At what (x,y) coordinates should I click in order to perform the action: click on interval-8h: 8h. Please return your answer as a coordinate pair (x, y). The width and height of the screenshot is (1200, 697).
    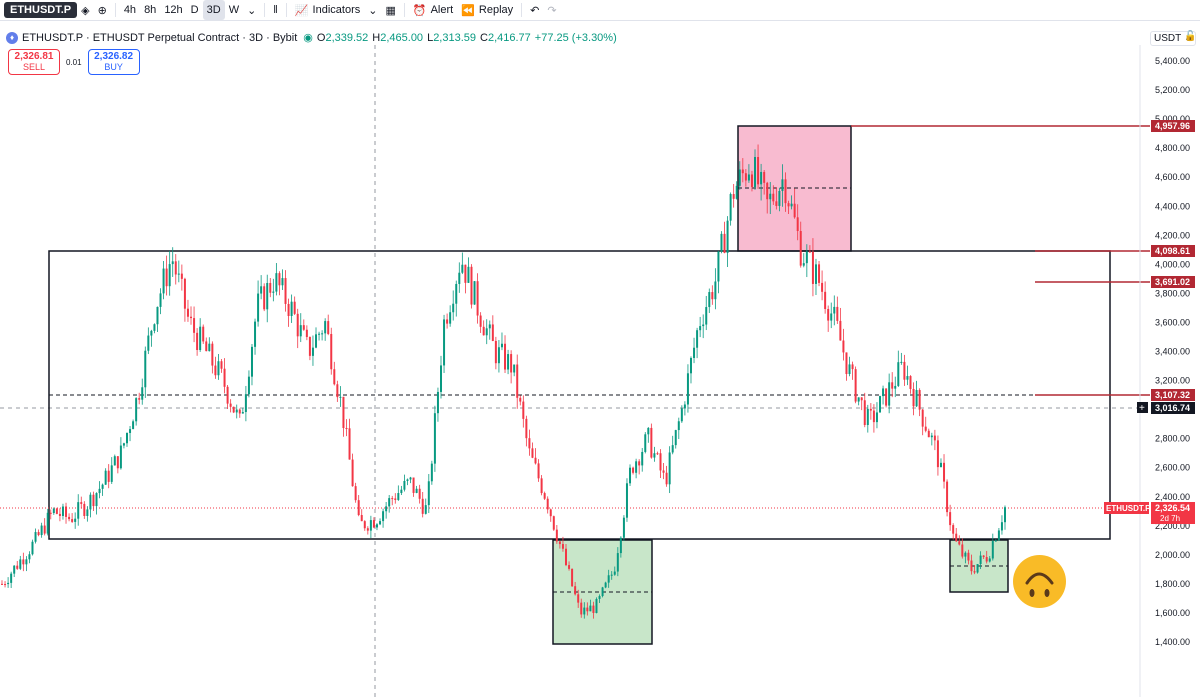
    Looking at the image, I should click on (150, 10).